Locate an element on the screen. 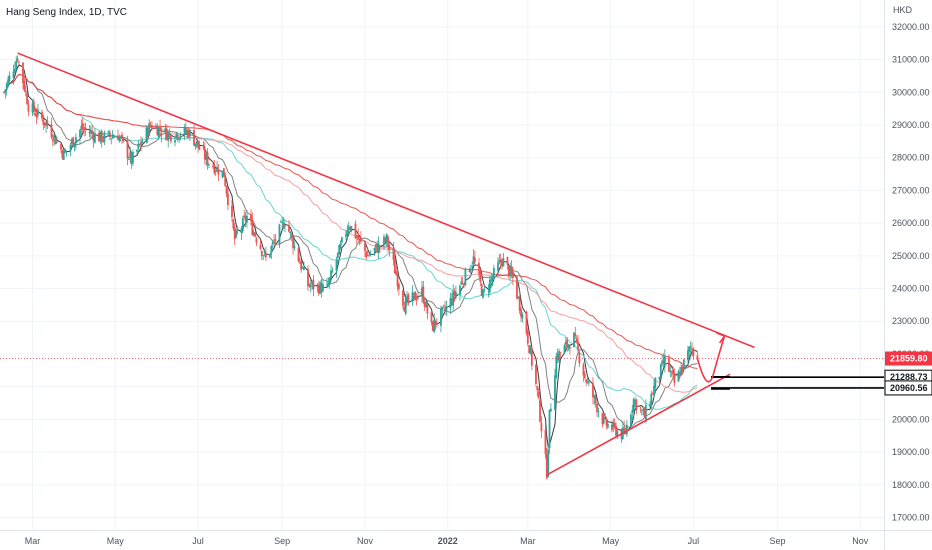  time-tick-label: Sep is located at coordinates (778, 541).